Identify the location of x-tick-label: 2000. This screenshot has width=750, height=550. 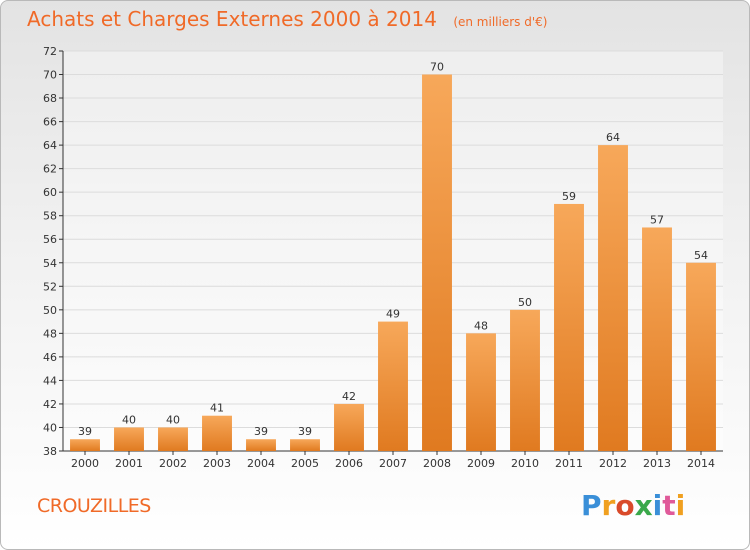
(85, 463).